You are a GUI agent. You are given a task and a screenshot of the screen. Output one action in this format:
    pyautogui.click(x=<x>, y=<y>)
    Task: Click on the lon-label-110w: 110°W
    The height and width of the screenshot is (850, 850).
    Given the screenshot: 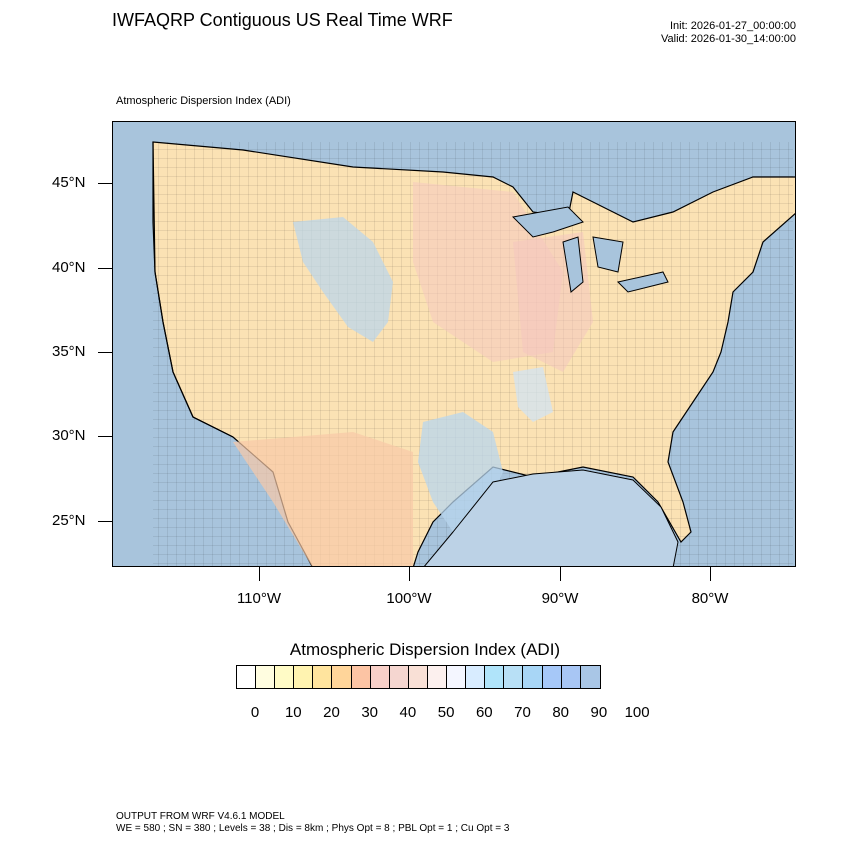 What is the action you would take?
    pyautogui.click(x=259, y=598)
    